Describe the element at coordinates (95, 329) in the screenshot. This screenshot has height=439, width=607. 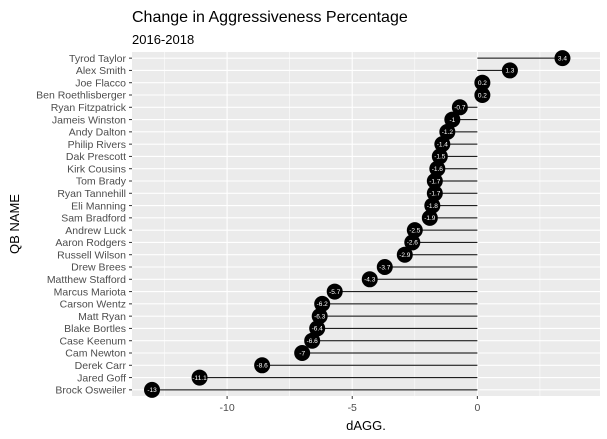
I see `y-tick-label: Blake Bortles` at that location.